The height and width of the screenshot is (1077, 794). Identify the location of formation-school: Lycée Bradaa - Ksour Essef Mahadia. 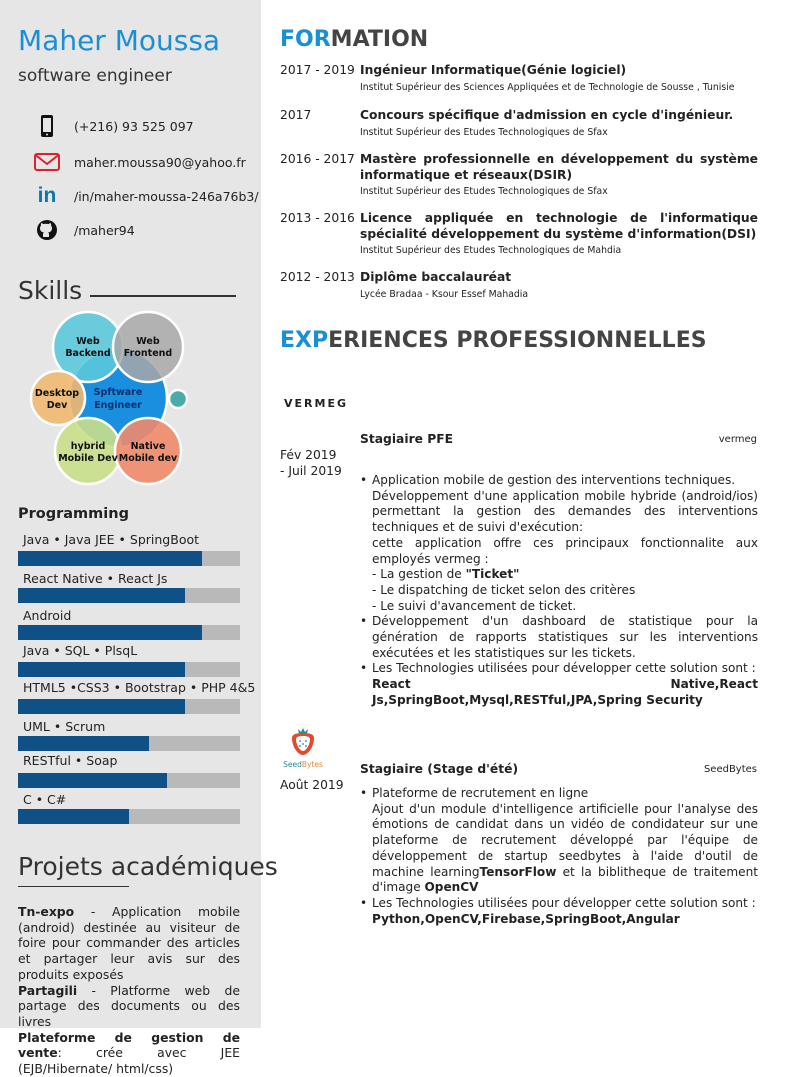
(444, 294).